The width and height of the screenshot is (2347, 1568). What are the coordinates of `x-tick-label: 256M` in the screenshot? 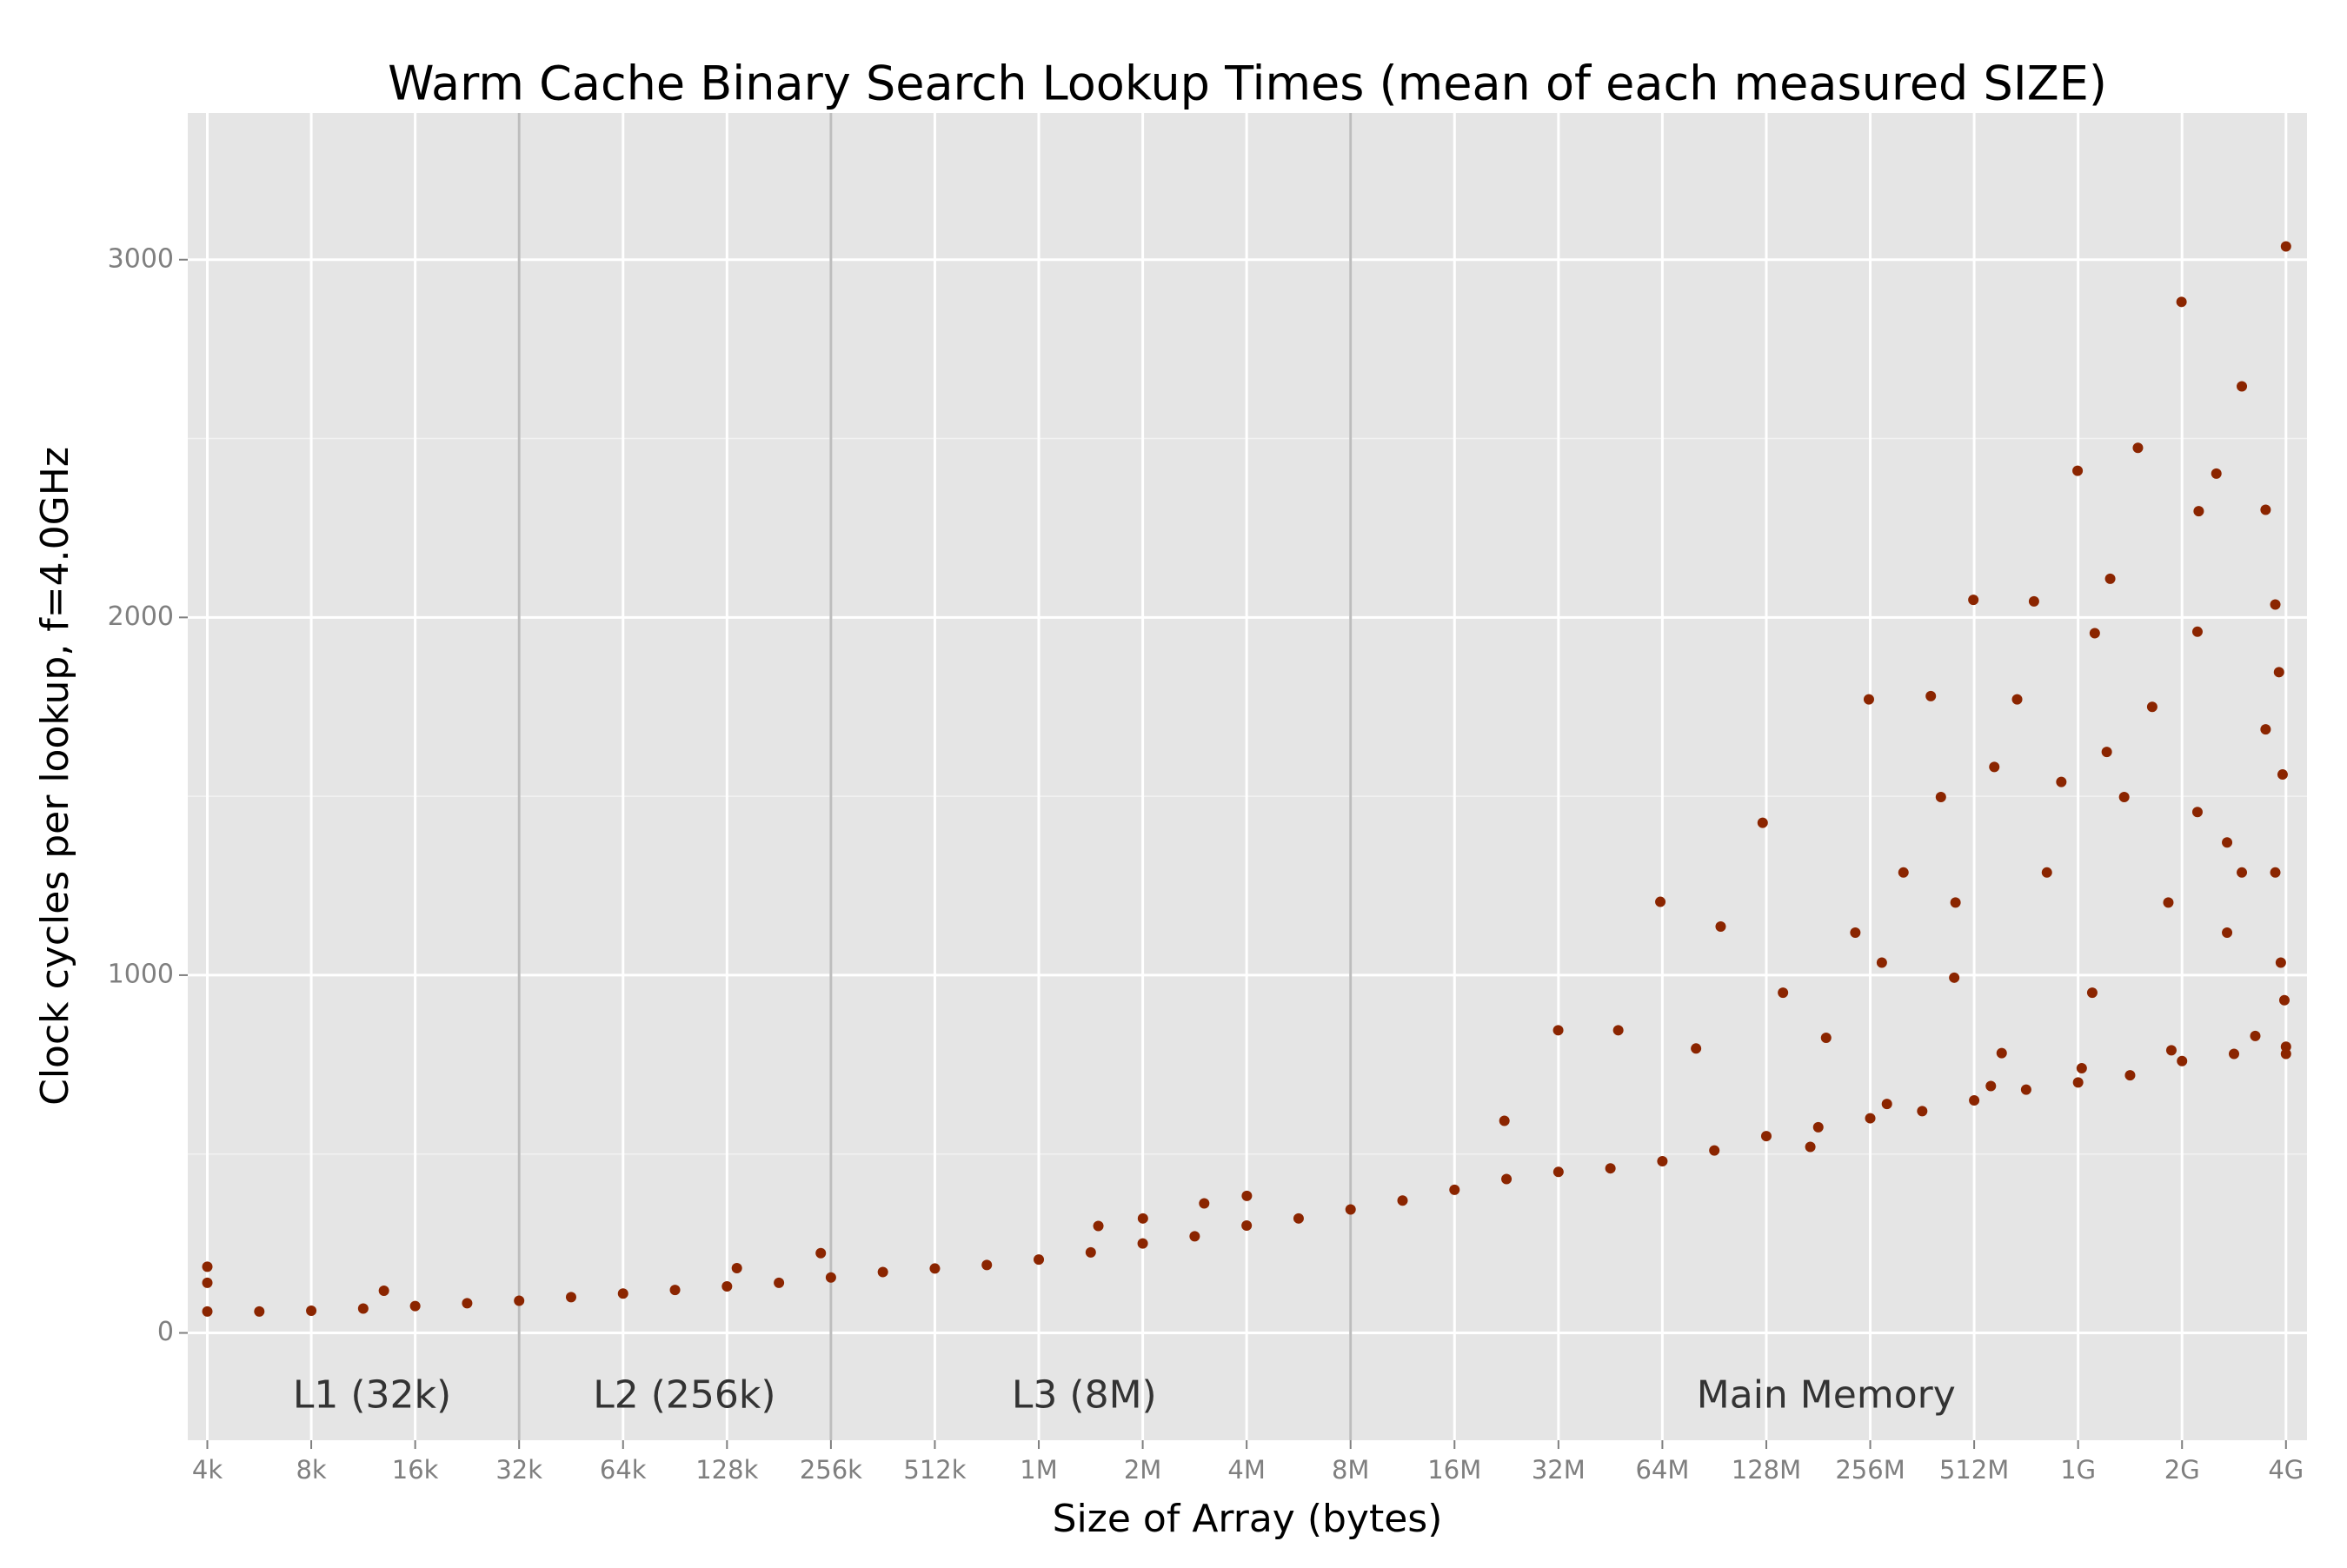 It's located at (1870, 1470).